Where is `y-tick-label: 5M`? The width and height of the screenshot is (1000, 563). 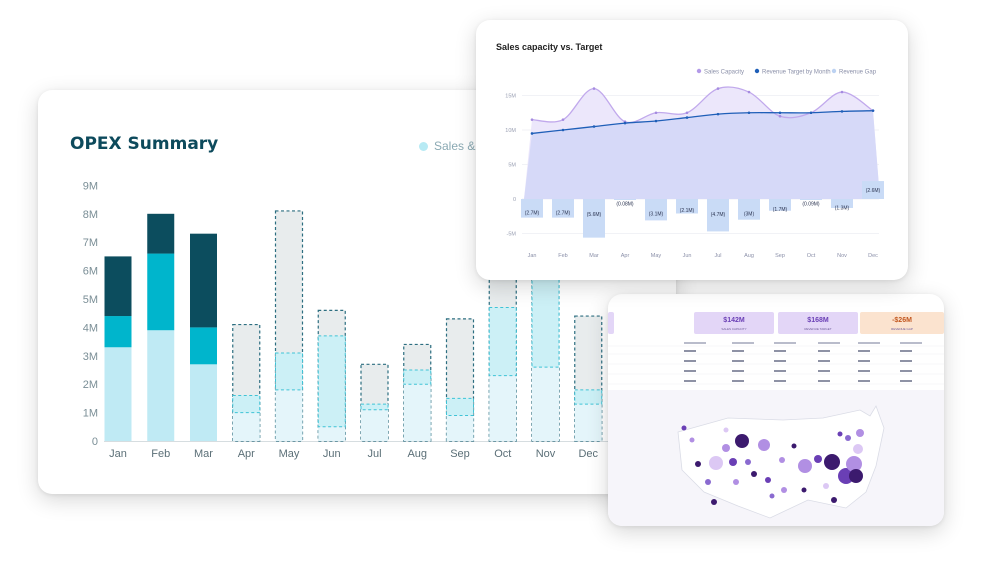 y-tick-label: 5M is located at coordinates (90, 300).